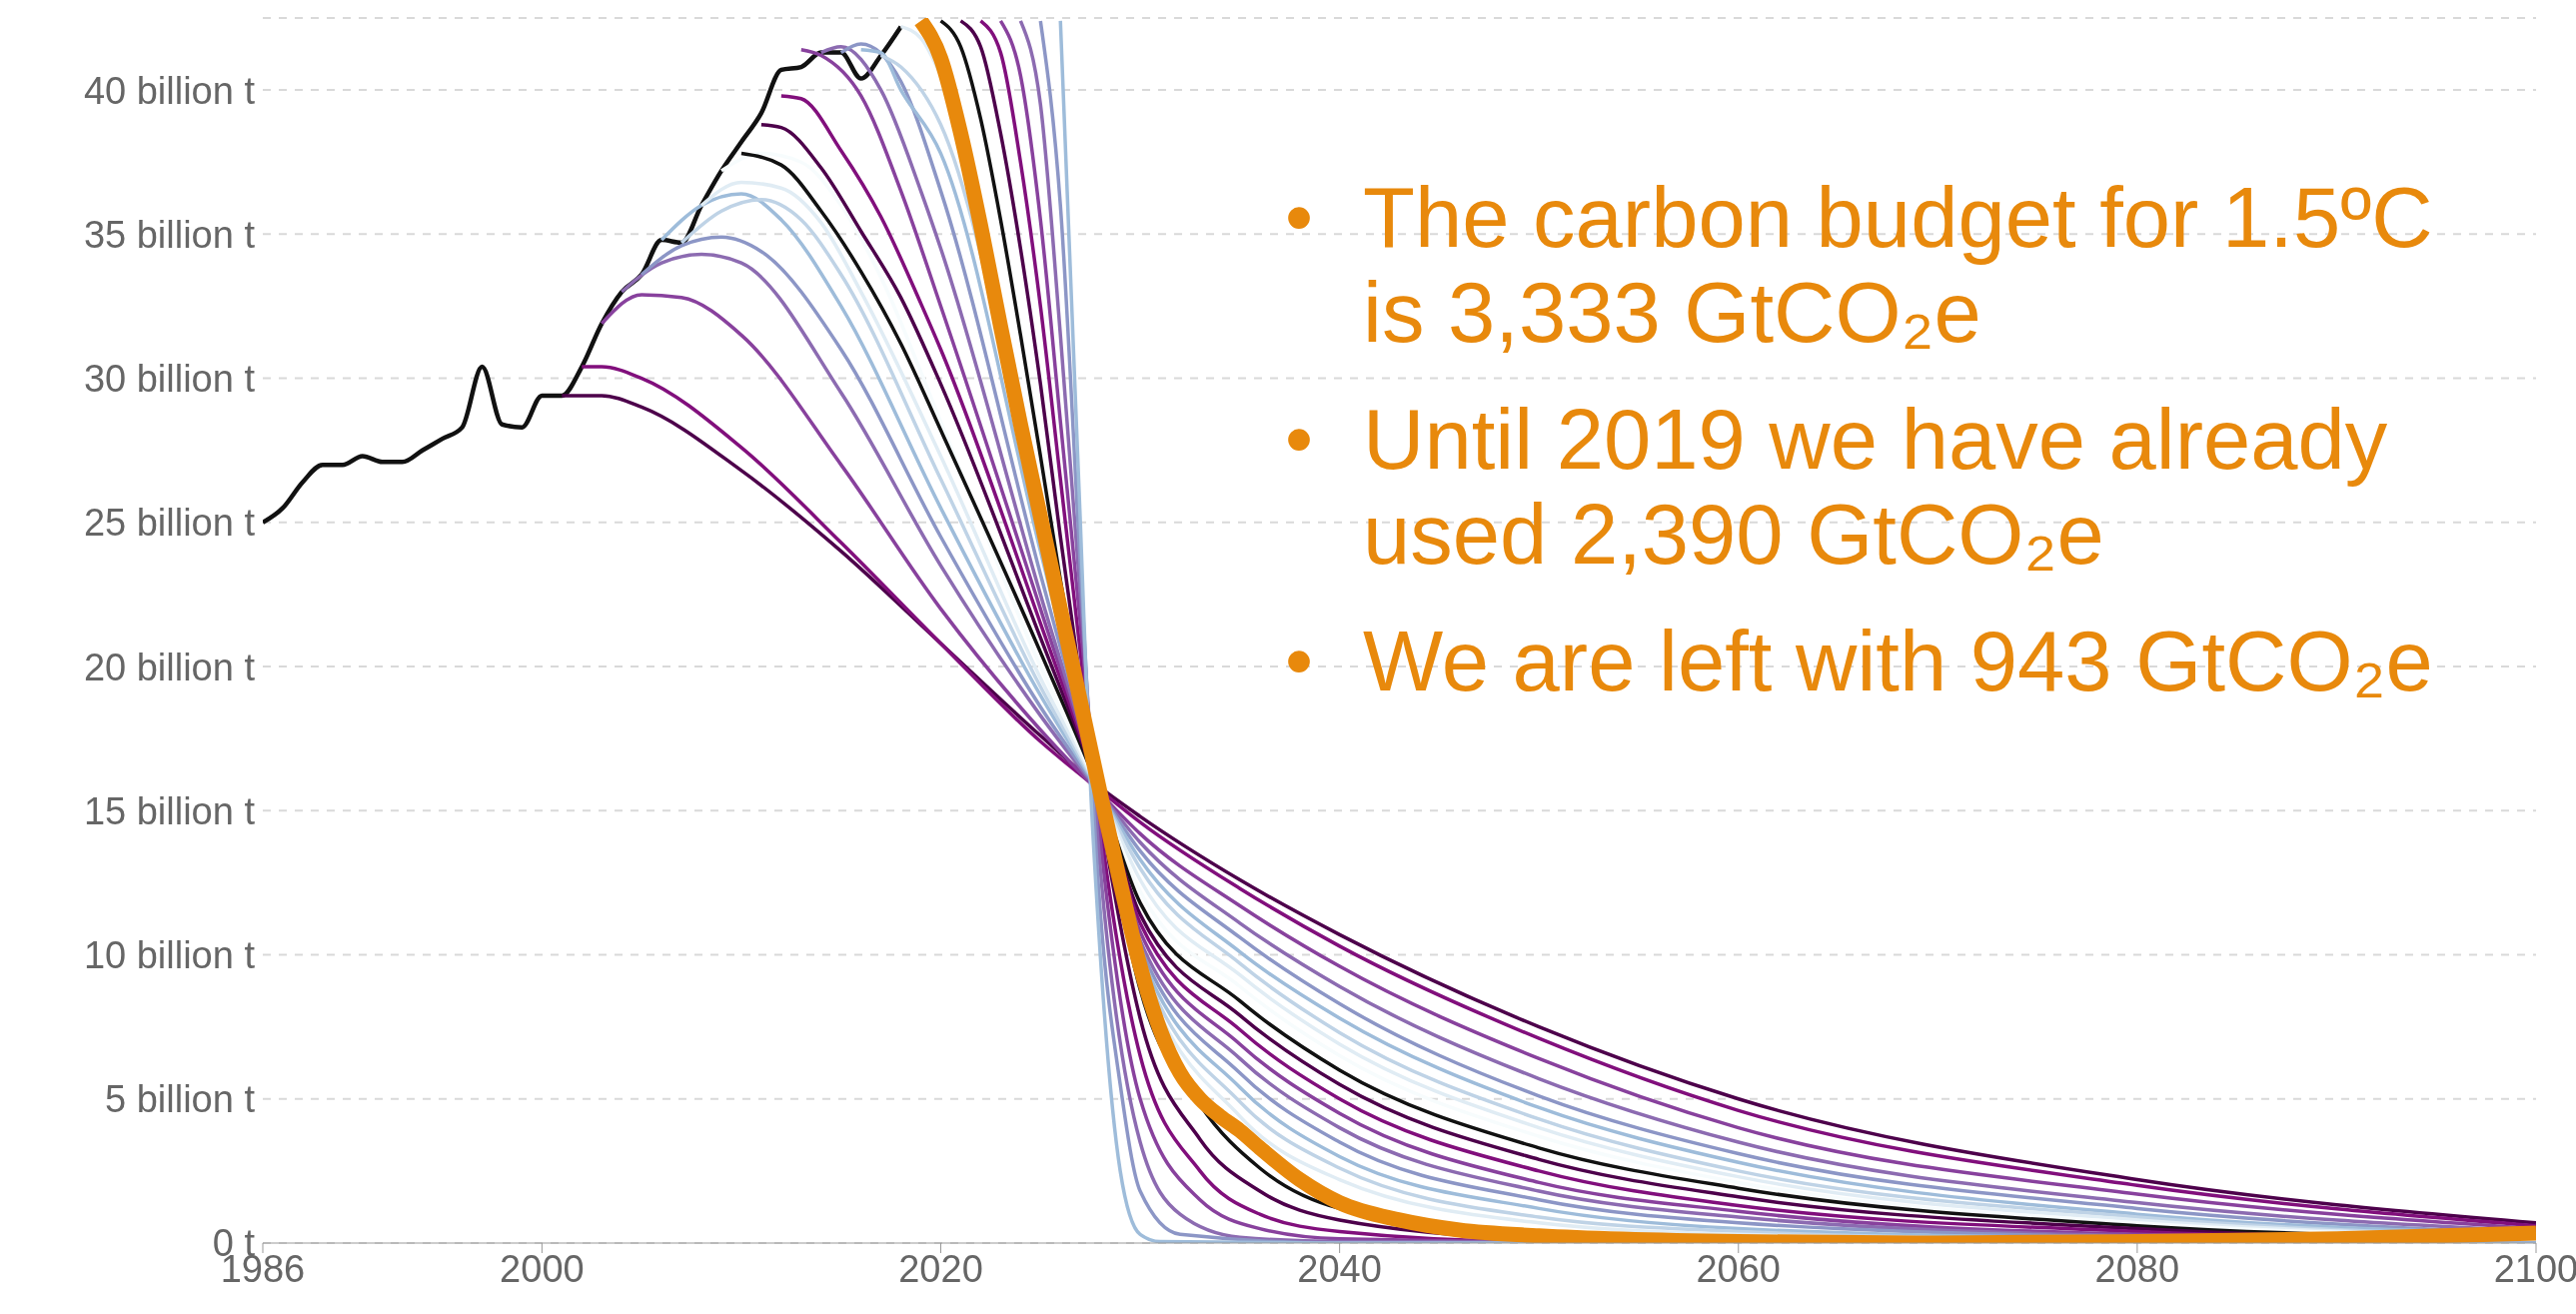 This screenshot has height=1314, width=2576. What do you see at coordinates (1859, 661) in the screenshot?
I see `annotation: • We are left with 943 GtCO₂e` at bounding box center [1859, 661].